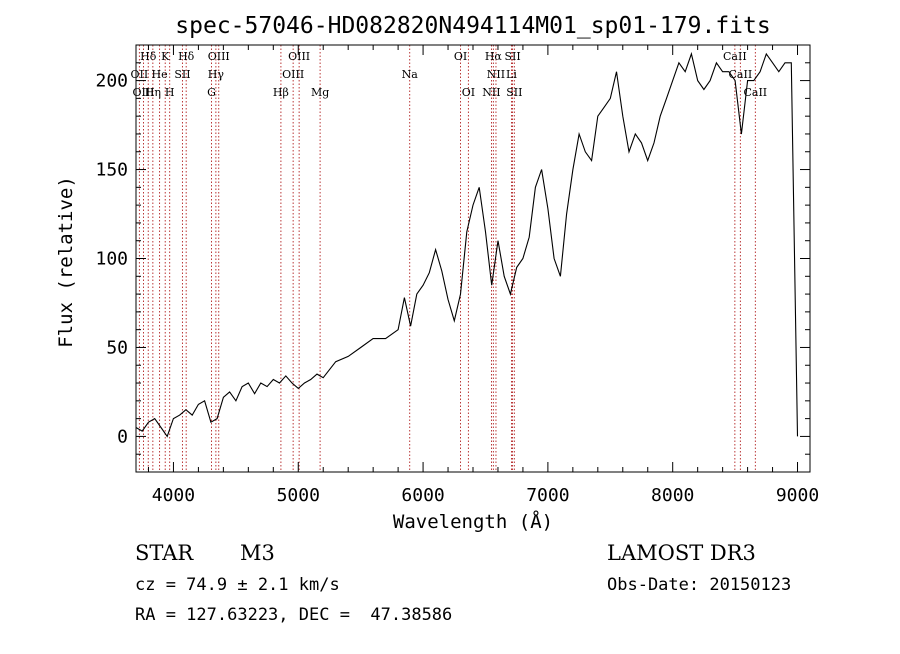 This screenshot has width=900, height=654. I want to click on x-tick-label: 6000, so click(422, 495).